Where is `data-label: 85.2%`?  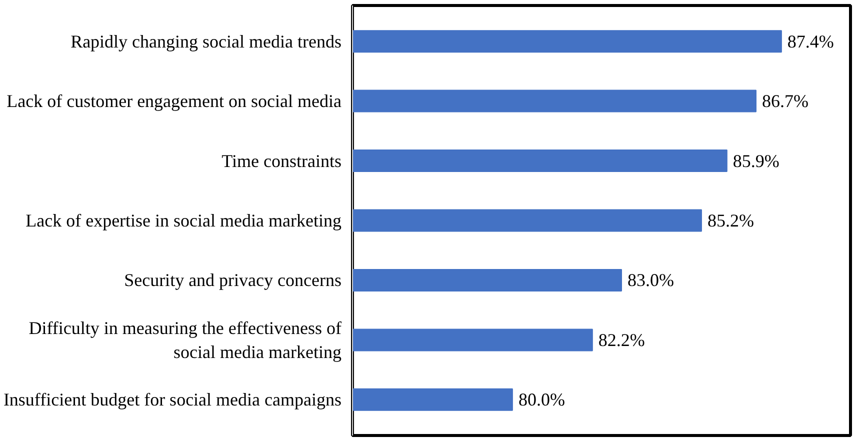 data-label: 85.2% is located at coordinates (730, 220).